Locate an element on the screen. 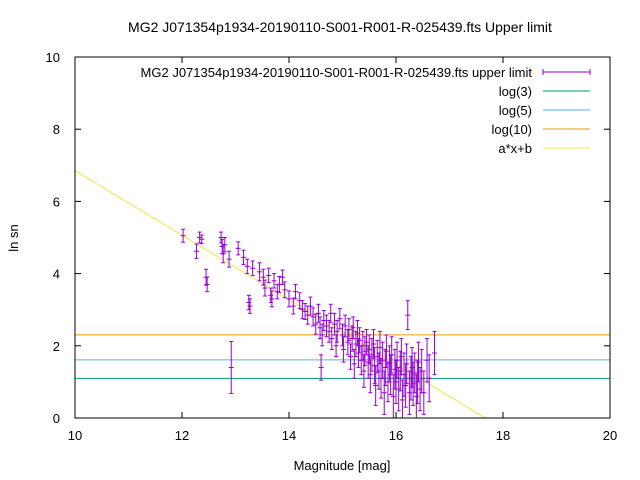 Image resolution: width=640 pixels, height=480 pixels. y-tick-label: 0 is located at coordinates (56, 418).